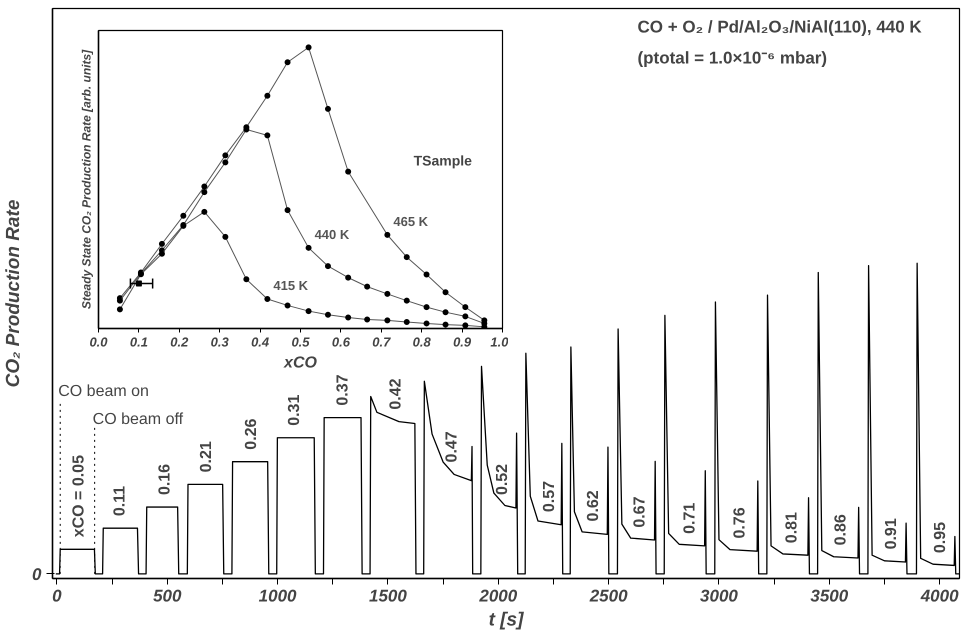 This screenshot has width=965, height=633. What do you see at coordinates (841, 530) in the screenshot?
I see `annotation: 0.86` at bounding box center [841, 530].